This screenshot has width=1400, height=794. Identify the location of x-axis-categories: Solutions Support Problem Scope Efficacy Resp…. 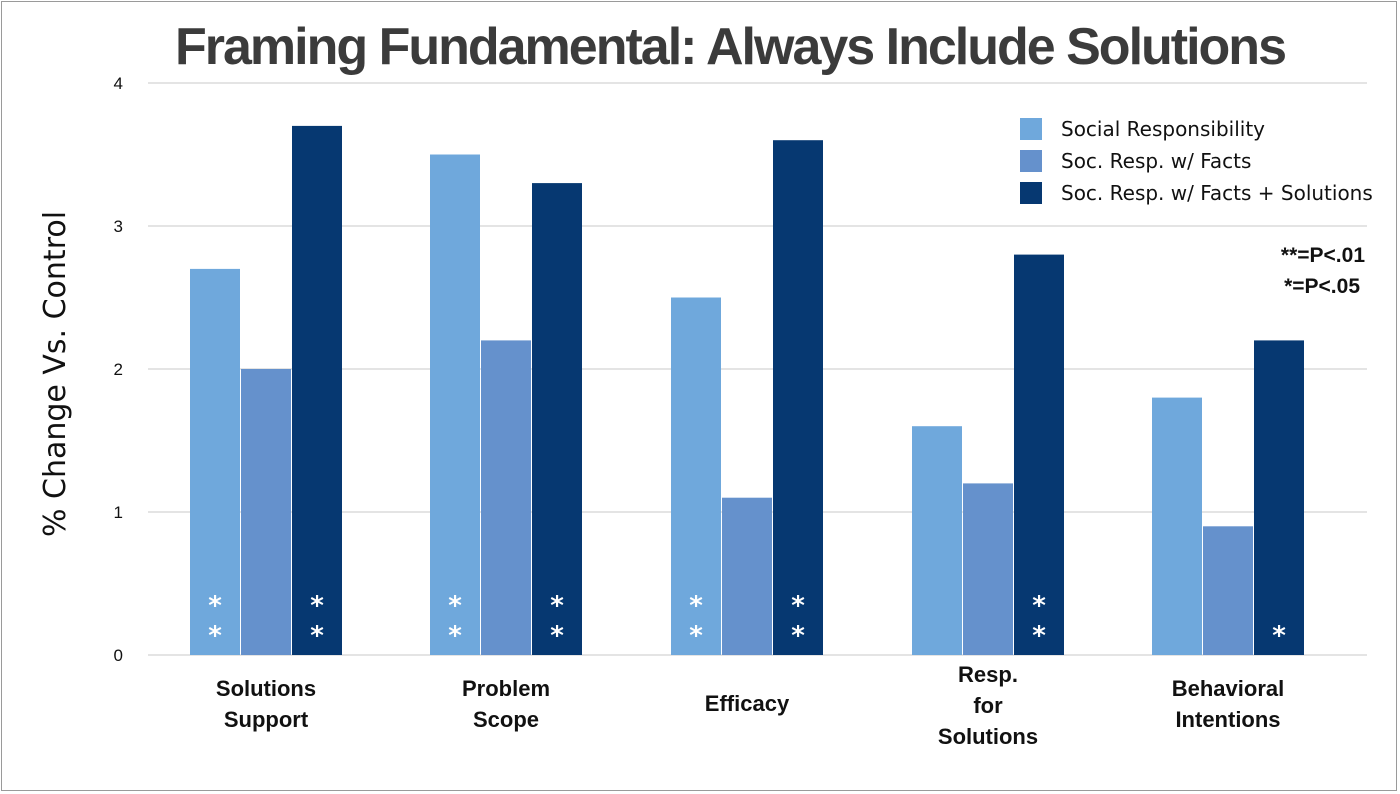
(750, 705).